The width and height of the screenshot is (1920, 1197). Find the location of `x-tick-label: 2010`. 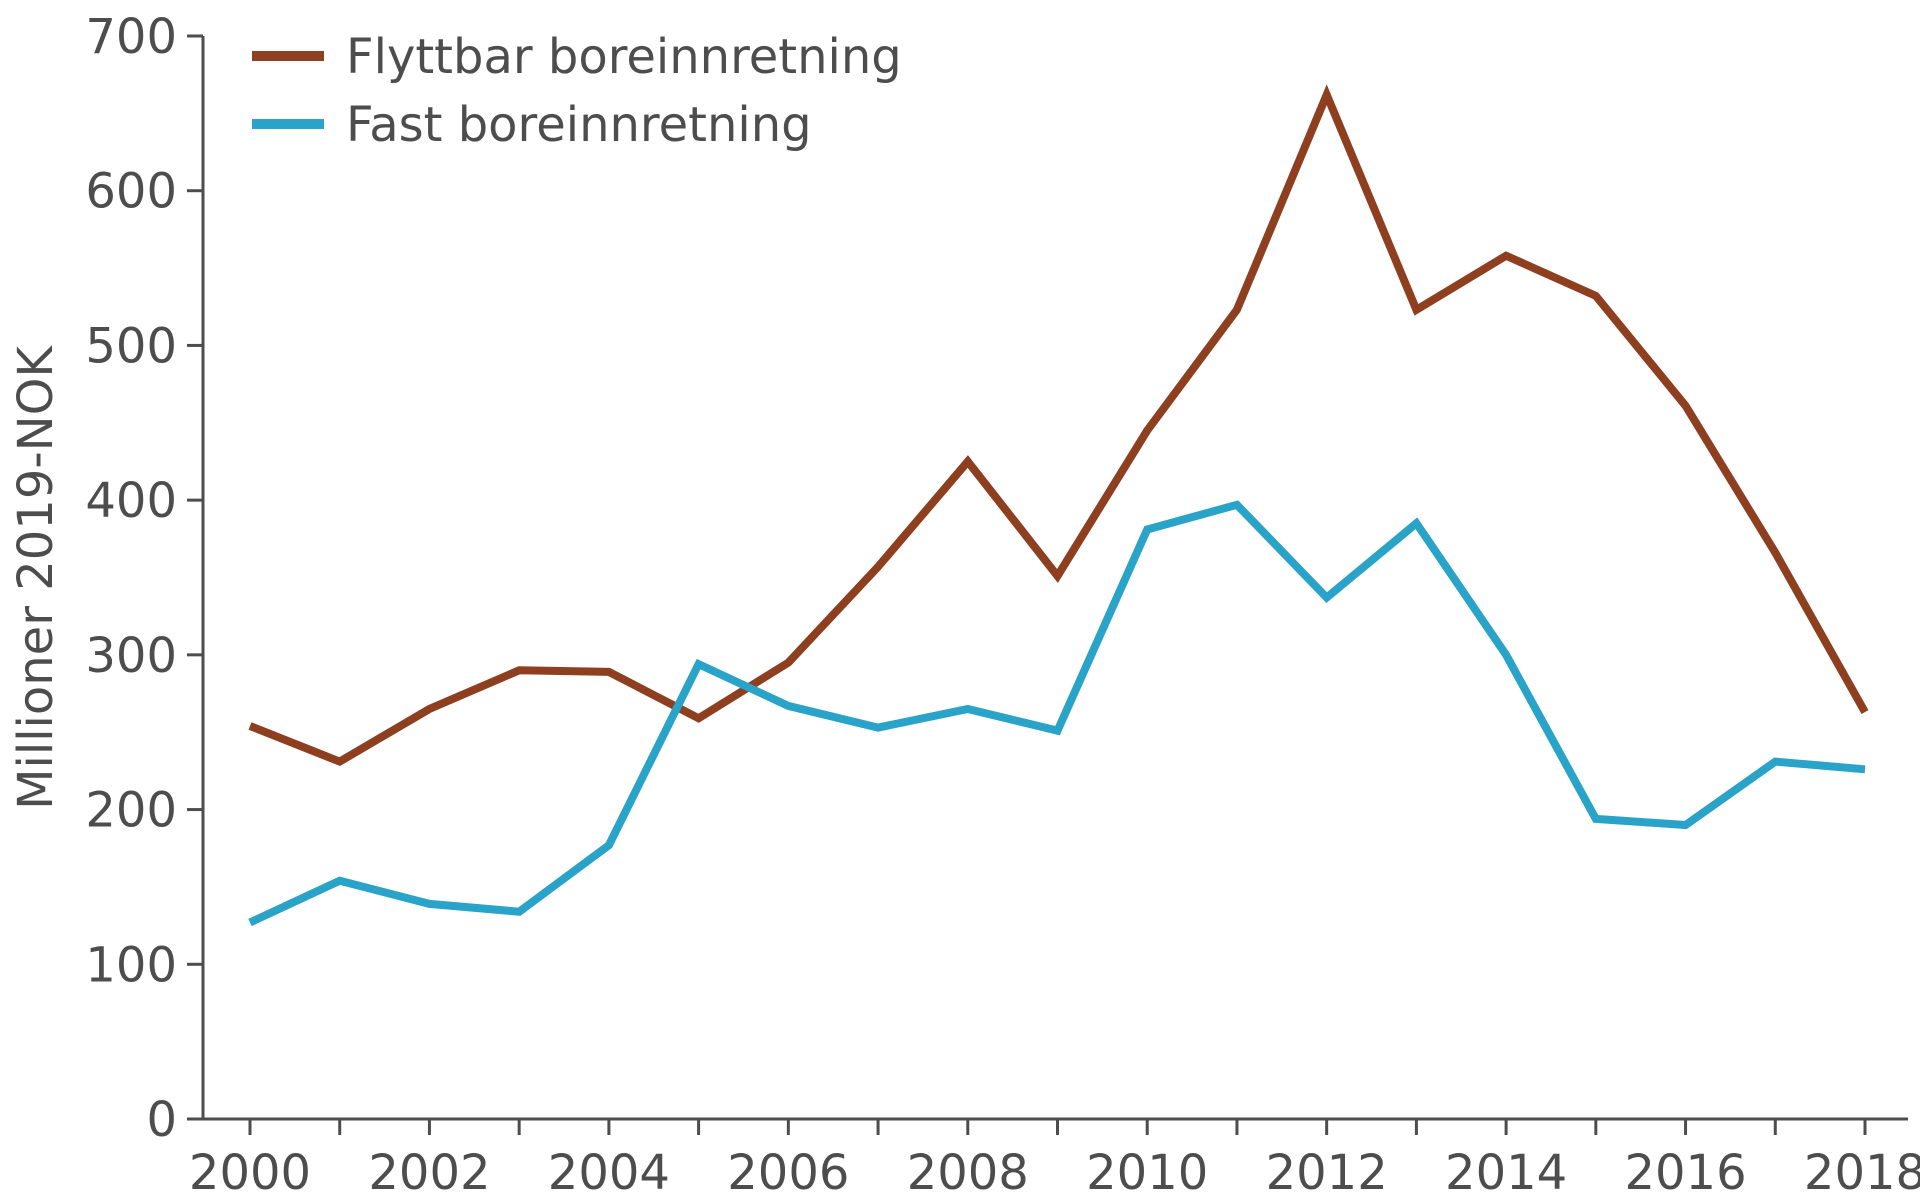

x-tick-label: 2010 is located at coordinates (1147, 1171).